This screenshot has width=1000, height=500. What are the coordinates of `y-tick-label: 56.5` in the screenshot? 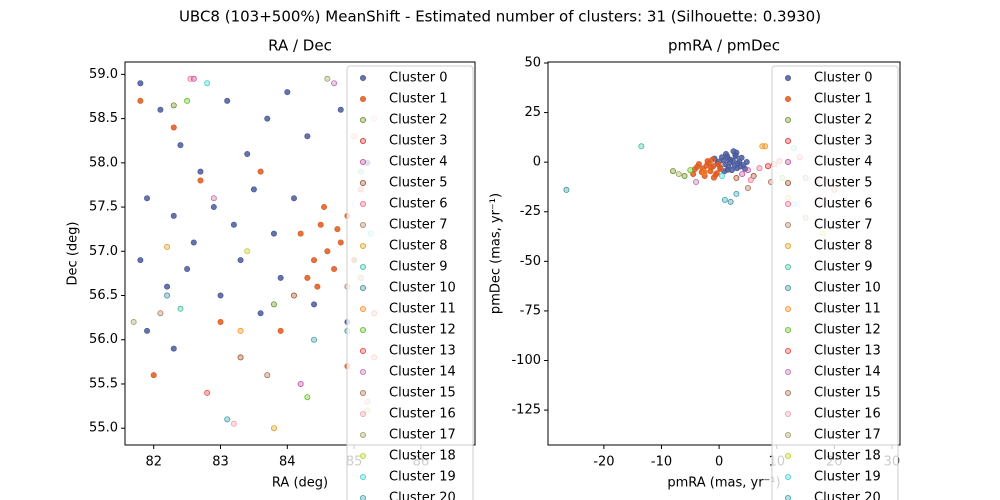 It's located at (103, 295).